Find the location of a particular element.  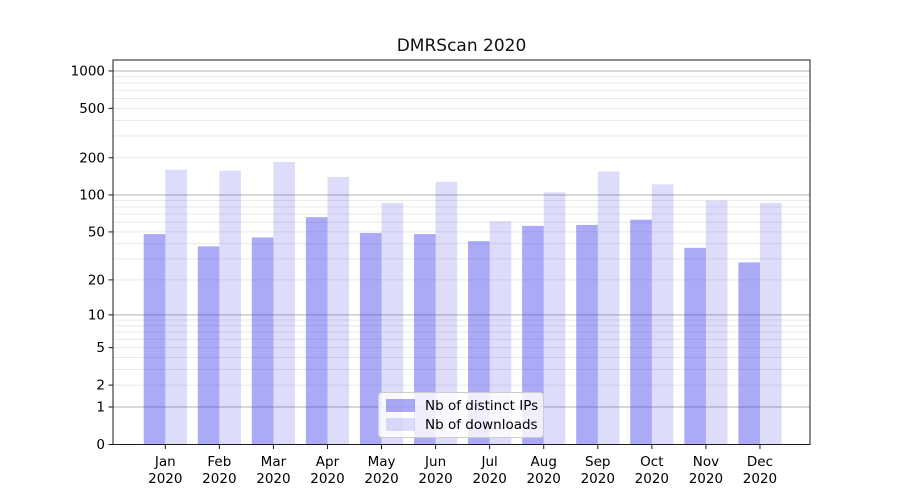

y-tick-label: 100 is located at coordinates (92, 195).